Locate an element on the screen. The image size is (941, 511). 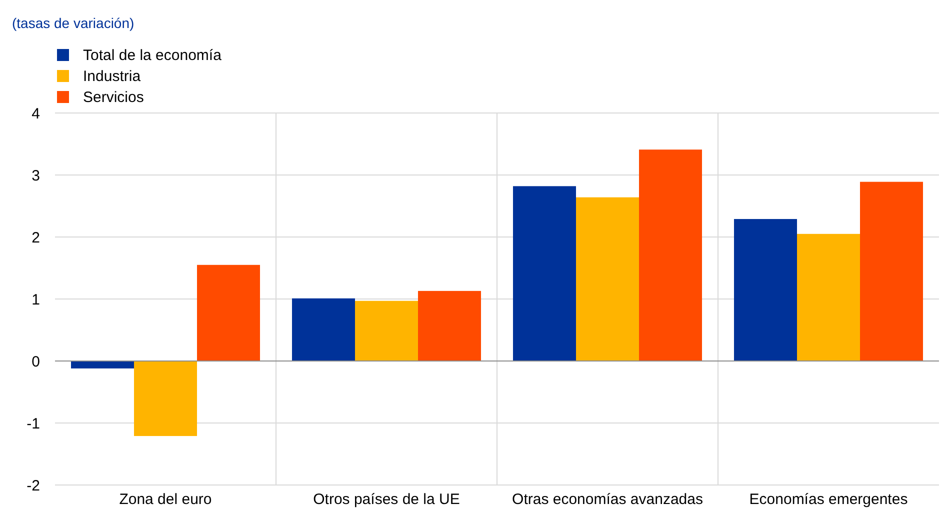
y-tick-label: 3 is located at coordinates (36, 175).